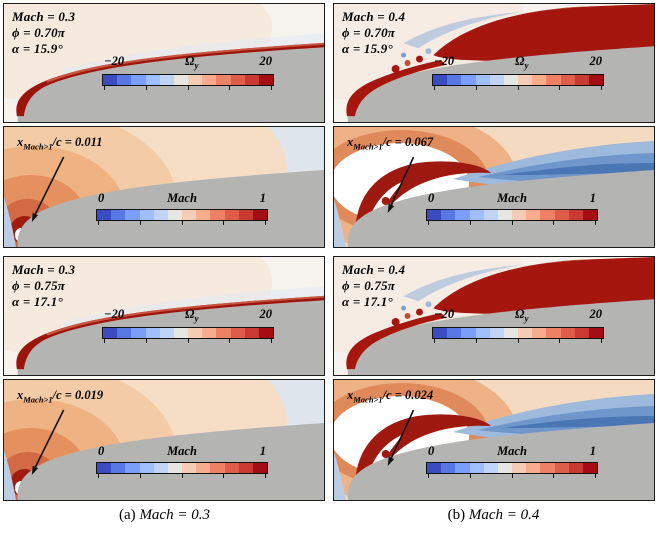  What do you see at coordinates (494, 440) in the screenshot?
I see `mach-subplot: xMach>1/c = 0.024 0 Mach 1` at bounding box center [494, 440].